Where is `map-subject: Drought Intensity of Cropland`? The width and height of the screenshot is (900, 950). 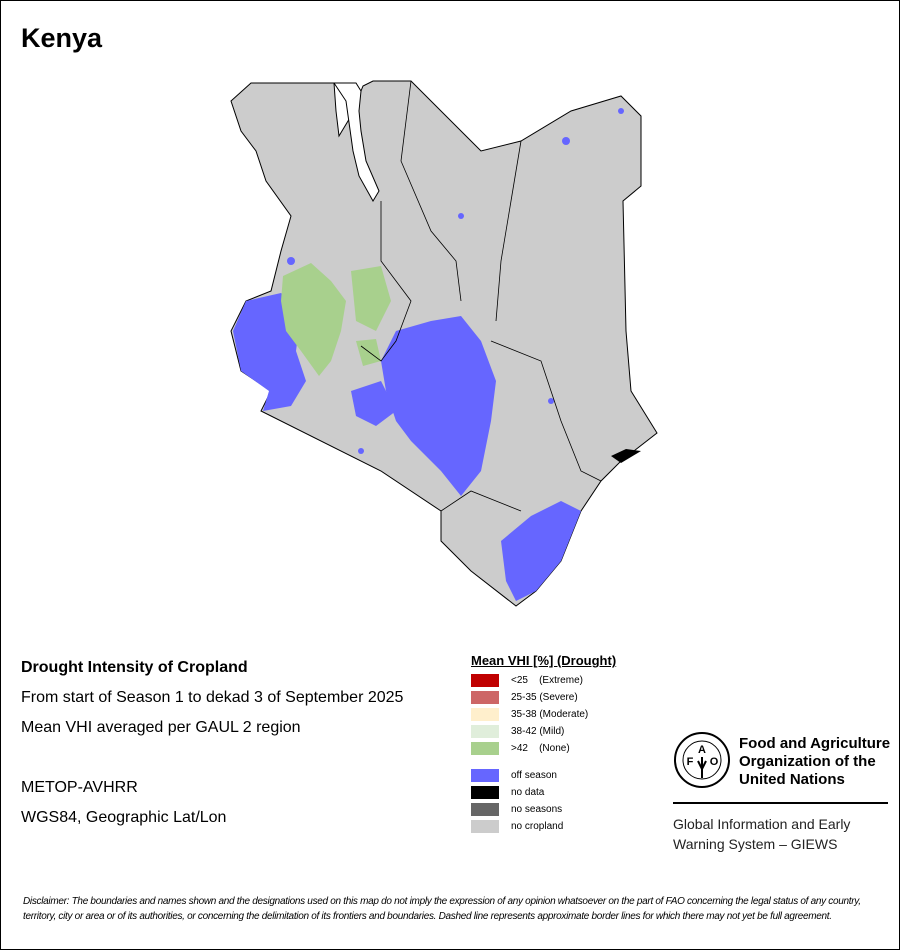
map-subject: Drought Intensity of Cropland is located at coordinates (134, 667).